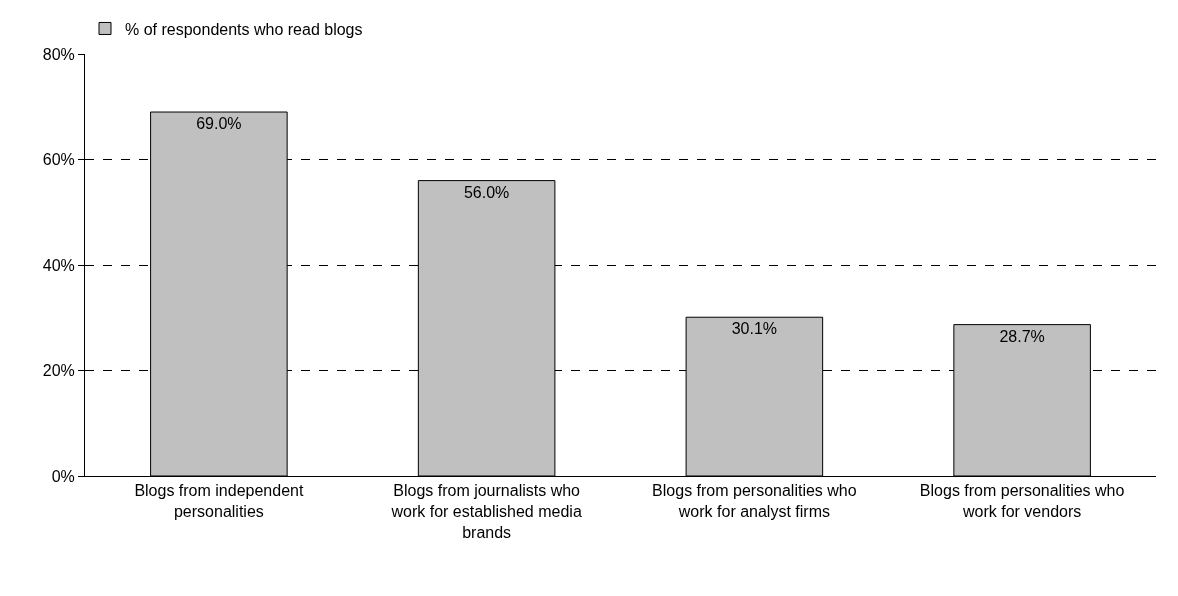 This screenshot has width=1178, height=596. What do you see at coordinates (1022, 336) in the screenshot?
I see `data-label: 28.7%` at bounding box center [1022, 336].